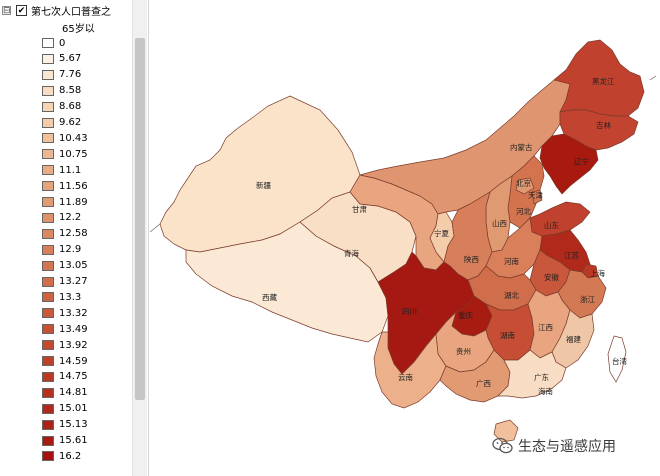 The width and height of the screenshot is (660, 476). What do you see at coordinates (61, 107) in the screenshot?
I see `legend-item: 8.68` at bounding box center [61, 107].